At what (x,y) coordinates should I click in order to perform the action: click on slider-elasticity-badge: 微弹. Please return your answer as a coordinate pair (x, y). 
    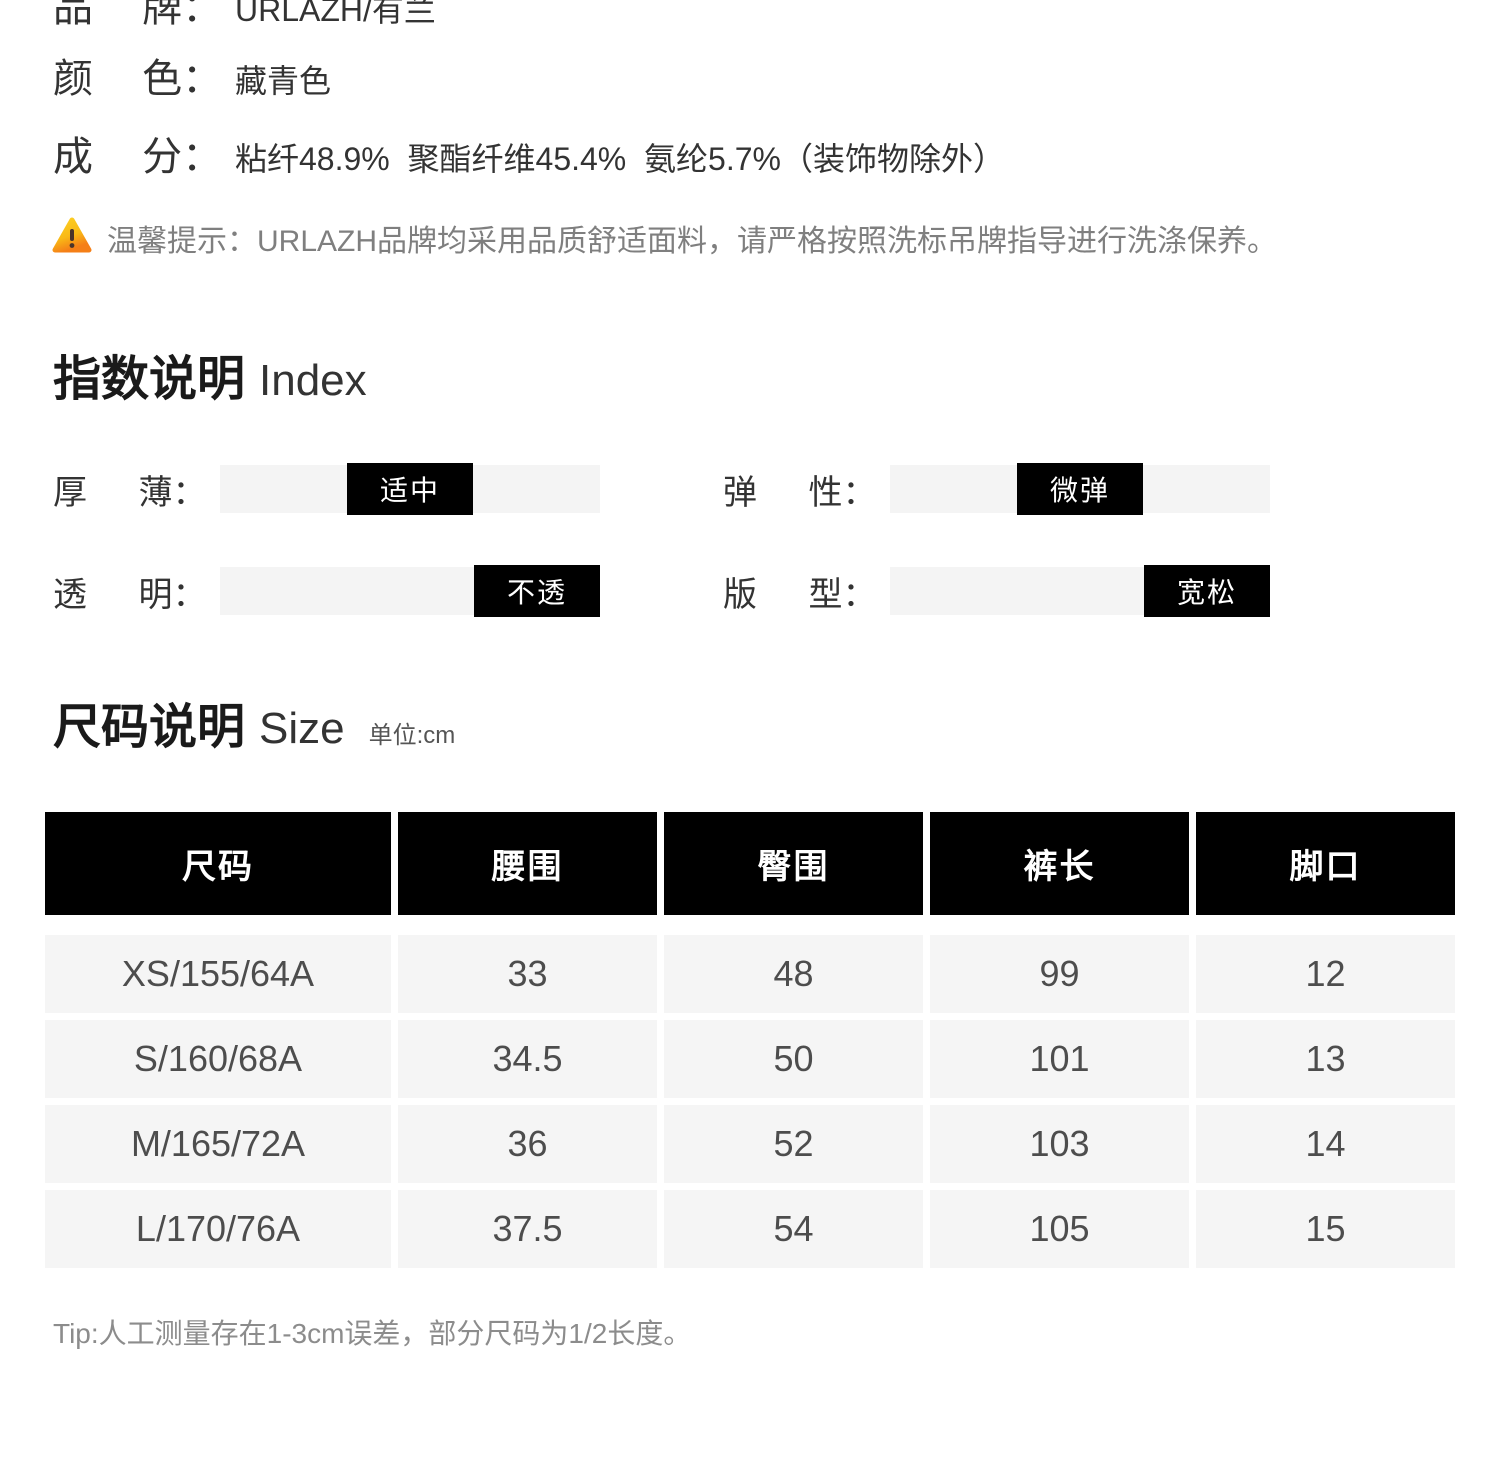
    Looking at the image, I should click on (1080, 489).